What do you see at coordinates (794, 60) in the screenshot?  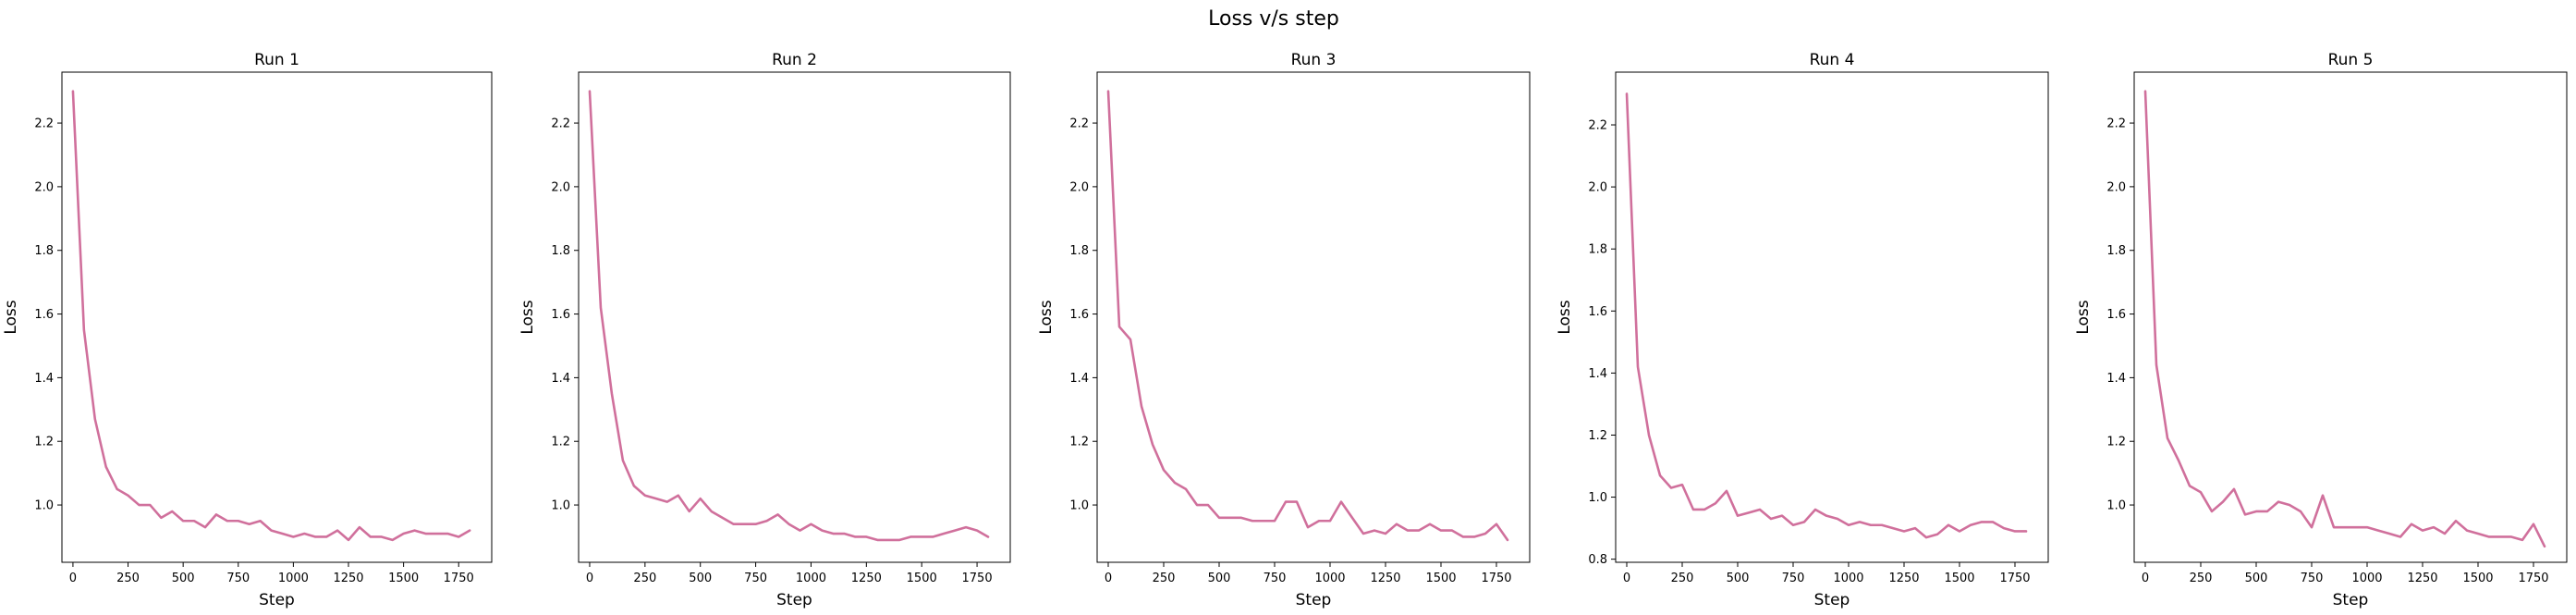 I see `axes-title: Run 2` at bounding box center [794, 60].